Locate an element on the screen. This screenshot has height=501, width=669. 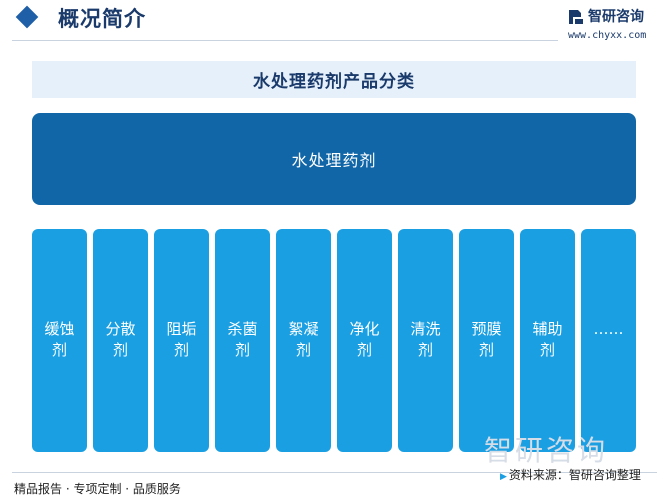
brand-name: 智研咨询 is located at coordinates (616, 17).